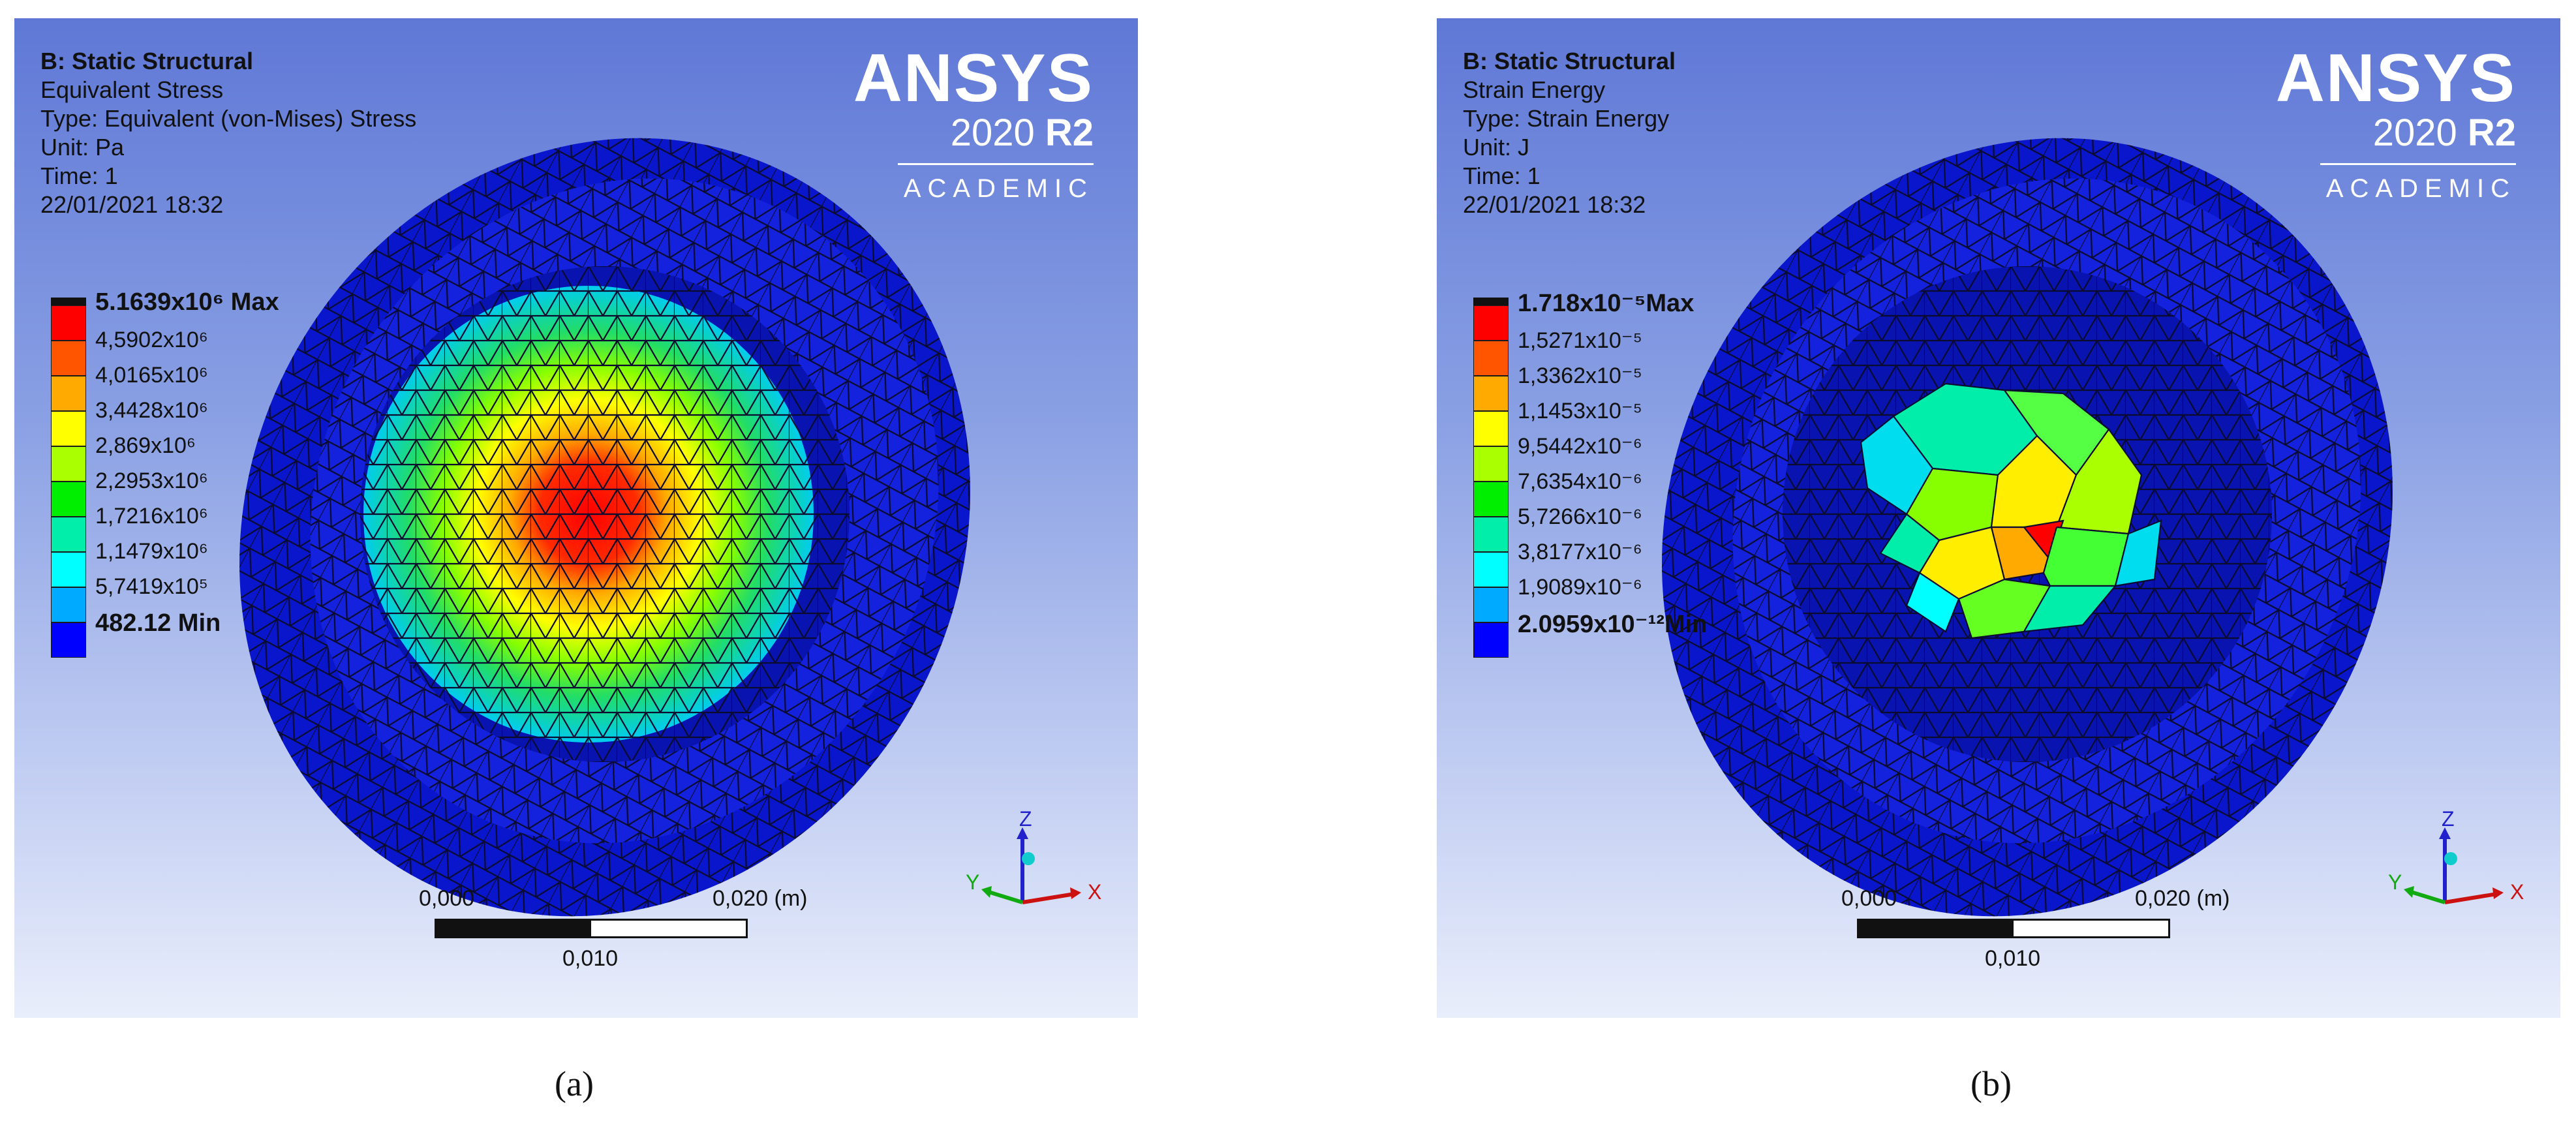 Image resolution: width=2576 pixels, height=1134 pixels. Describe the element at coordinates (229, 119) in the screenshot. I see `result-type: Type: Equivalent (von-Mises) Stress` at that location.